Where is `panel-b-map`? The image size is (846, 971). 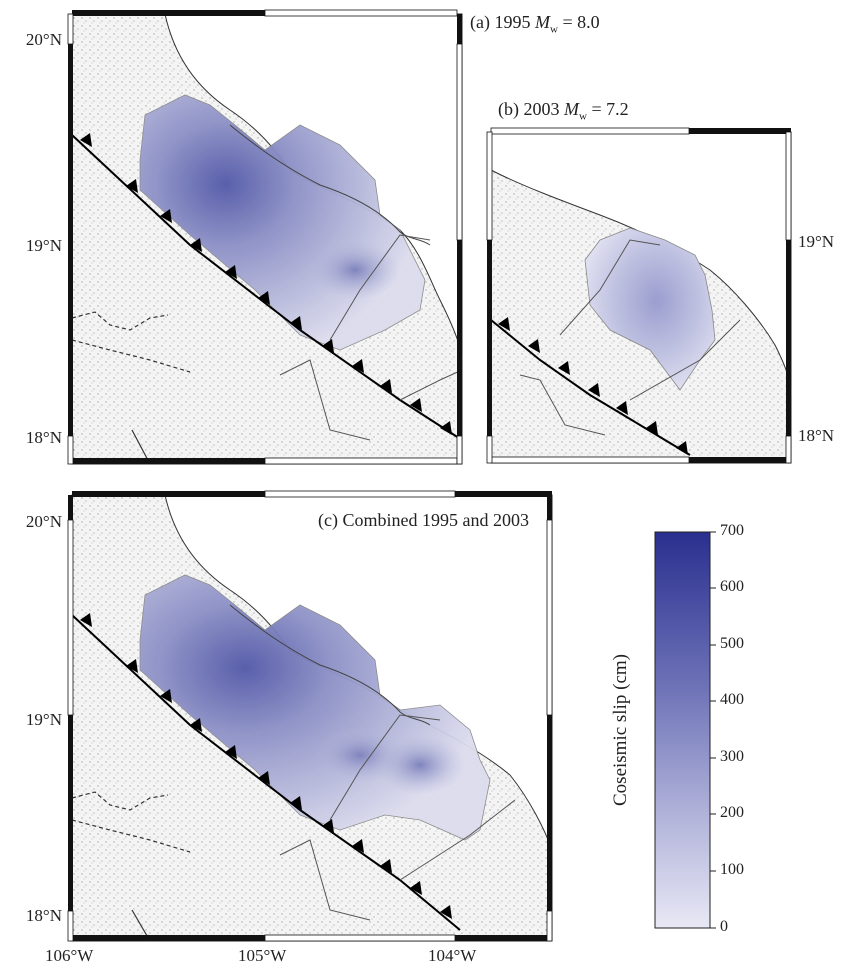
panel-b-map is located at coordinates (639, 295).